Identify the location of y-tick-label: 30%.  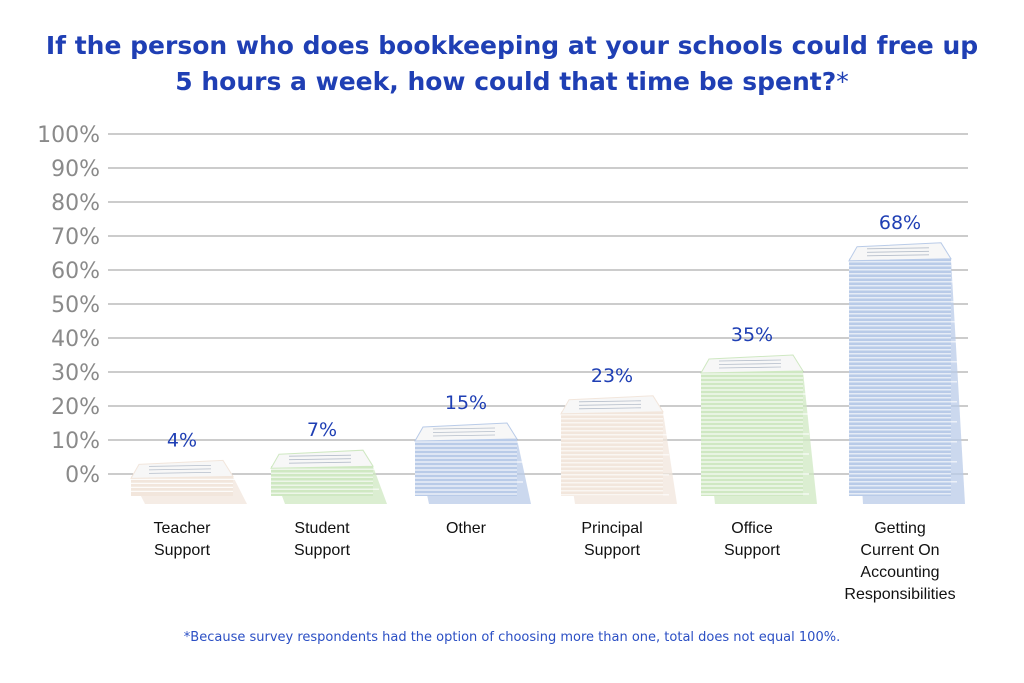
(75, 373).